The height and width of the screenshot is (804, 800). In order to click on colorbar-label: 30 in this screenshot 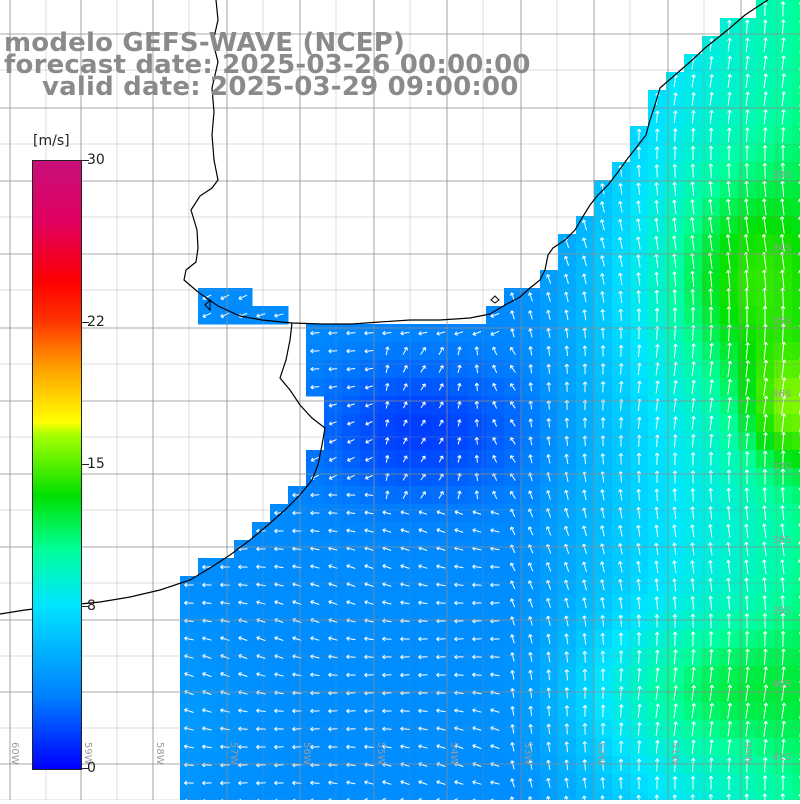, I will do `click(96, 160)`.